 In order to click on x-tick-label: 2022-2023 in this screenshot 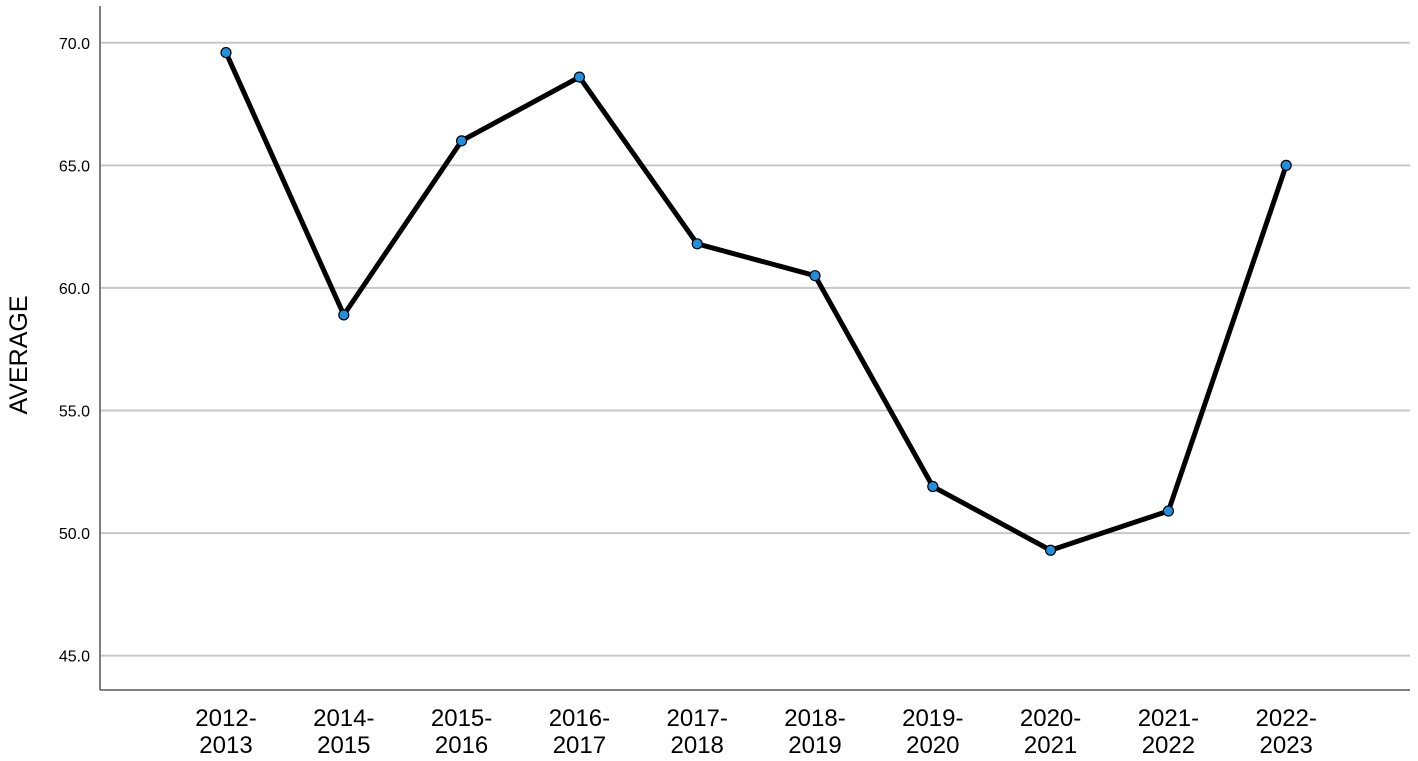, I will do `click(1286, 732)`.